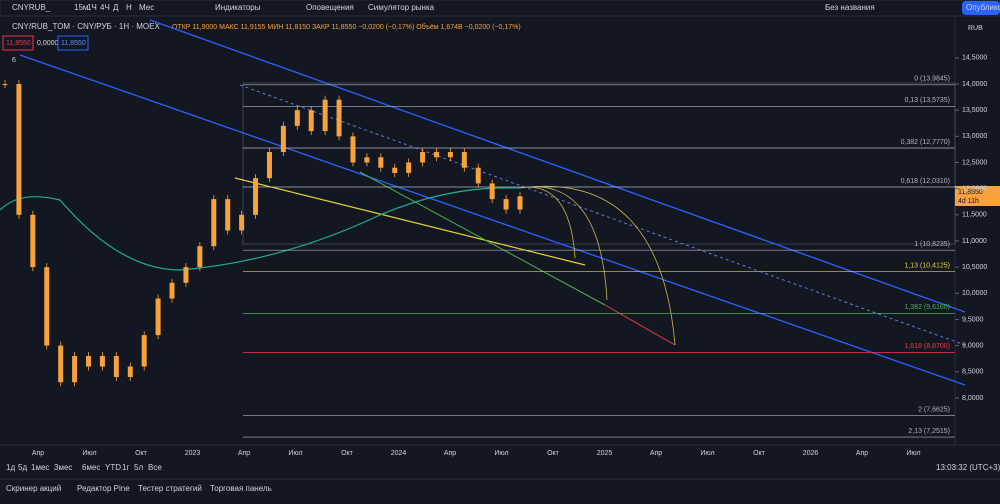 Image resolution: width=1000 pixels, height=504 pixels. I want to click on y-tick-label: 12,5000, so click(974, 162).